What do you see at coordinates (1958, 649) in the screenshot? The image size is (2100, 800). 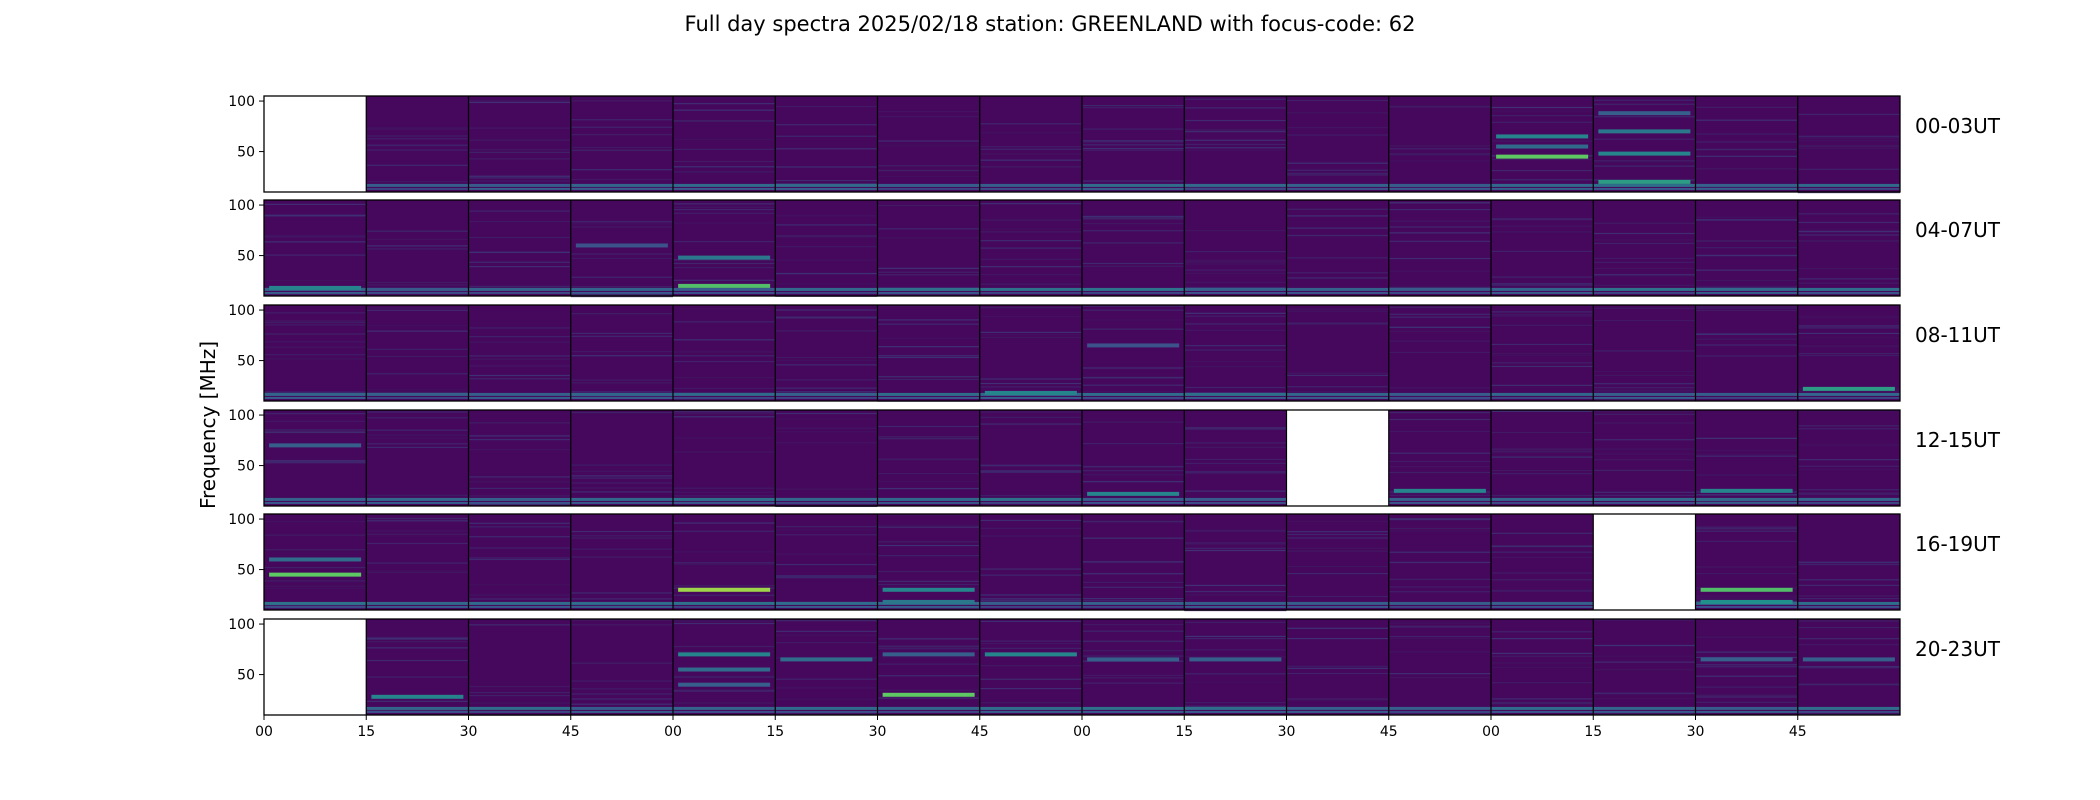 I see `row-label: 20-23UT` at bounding box center [1958, 649].